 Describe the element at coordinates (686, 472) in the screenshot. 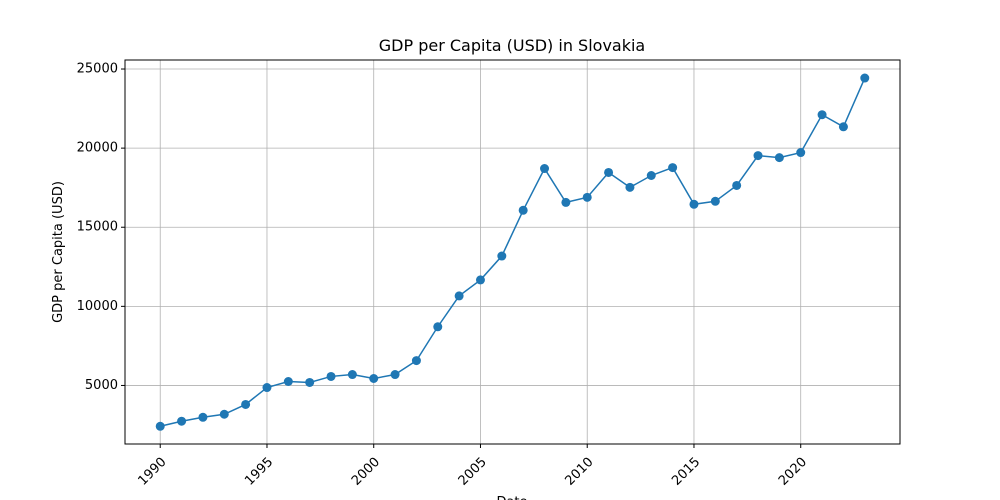

I see `x-tick-label: 2015` at that location.